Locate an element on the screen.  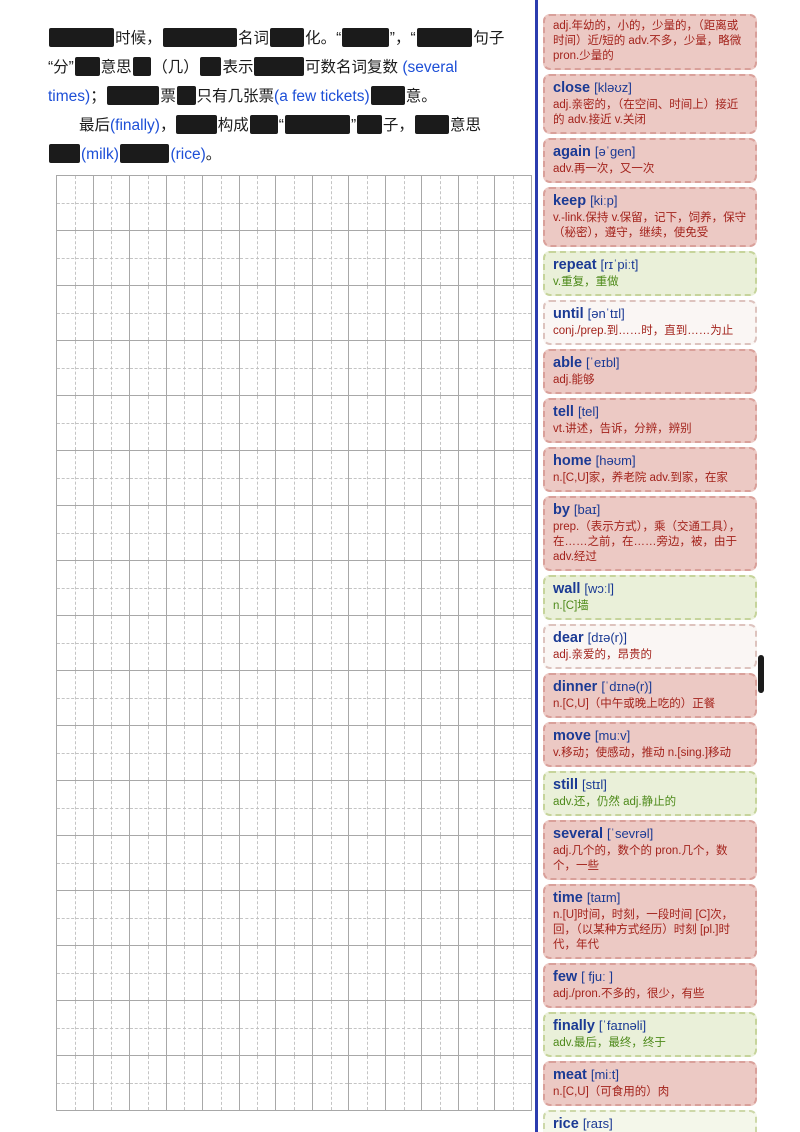
vocab-card: still [stɪl] adv.还，仍然 adj.静止的 is located at coordinates (650, 793).